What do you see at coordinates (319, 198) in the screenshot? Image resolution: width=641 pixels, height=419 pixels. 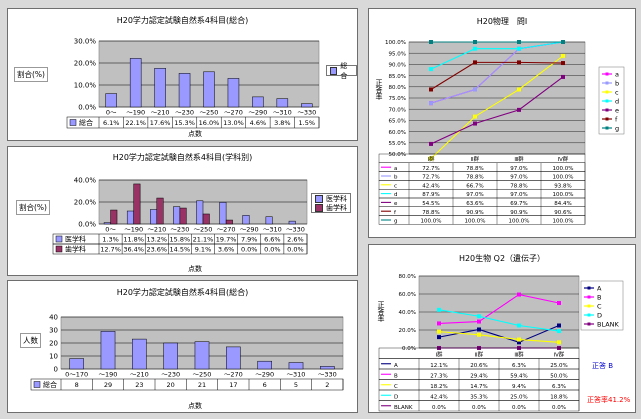 I see `legend-swatch` at bounding box center [319, 198].